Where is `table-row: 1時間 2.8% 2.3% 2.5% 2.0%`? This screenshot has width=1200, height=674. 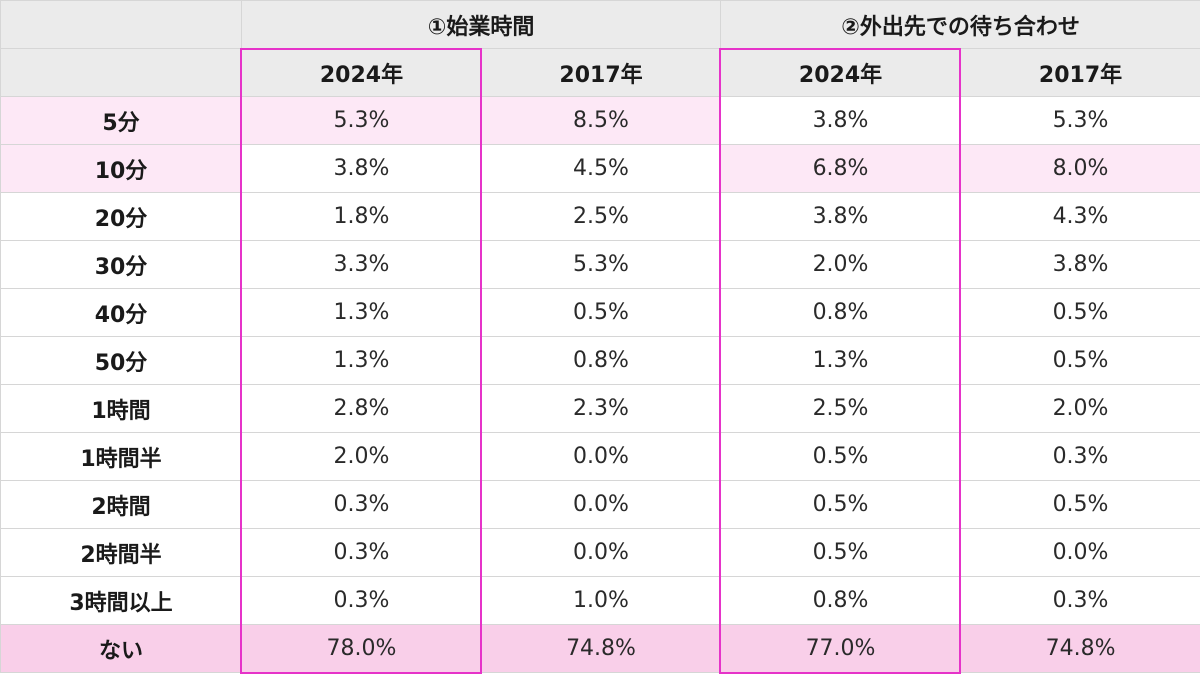
table-row: 1時間 2.8% 2.3% 2.5% 2.0% is located at coordinates (600, 408).